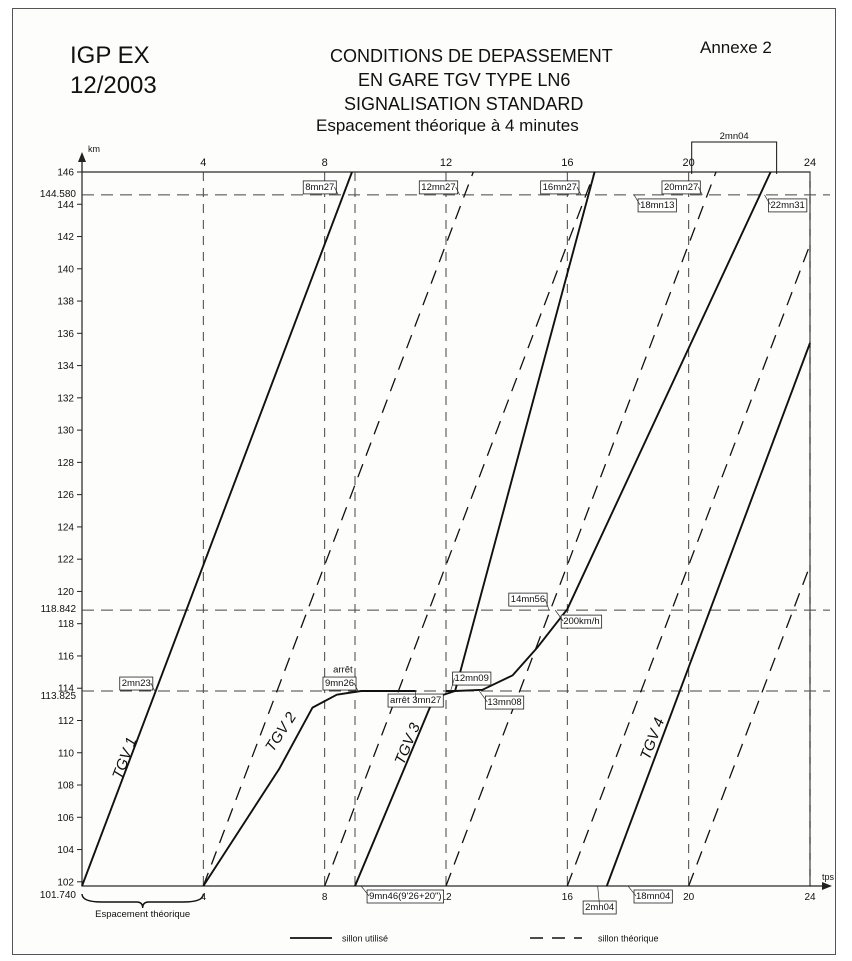 This screenshot has height=961, width=852. What do you see at coordinates (204, 897) in the screenshot?
I see `x-tick-label-bottom: 4` at bounding box center [204, 897].